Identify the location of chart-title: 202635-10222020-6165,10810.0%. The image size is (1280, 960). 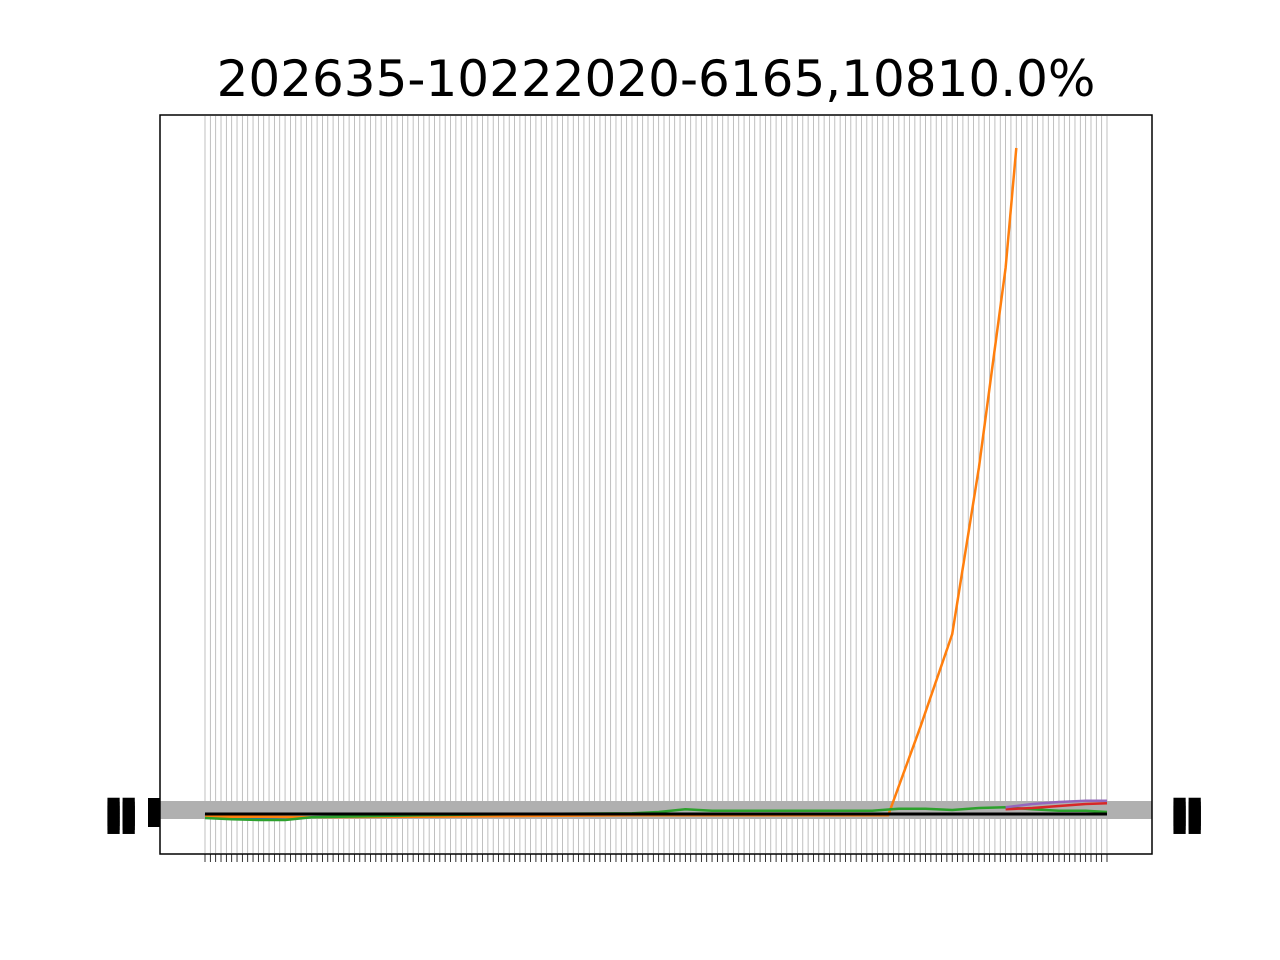
(656, 79).